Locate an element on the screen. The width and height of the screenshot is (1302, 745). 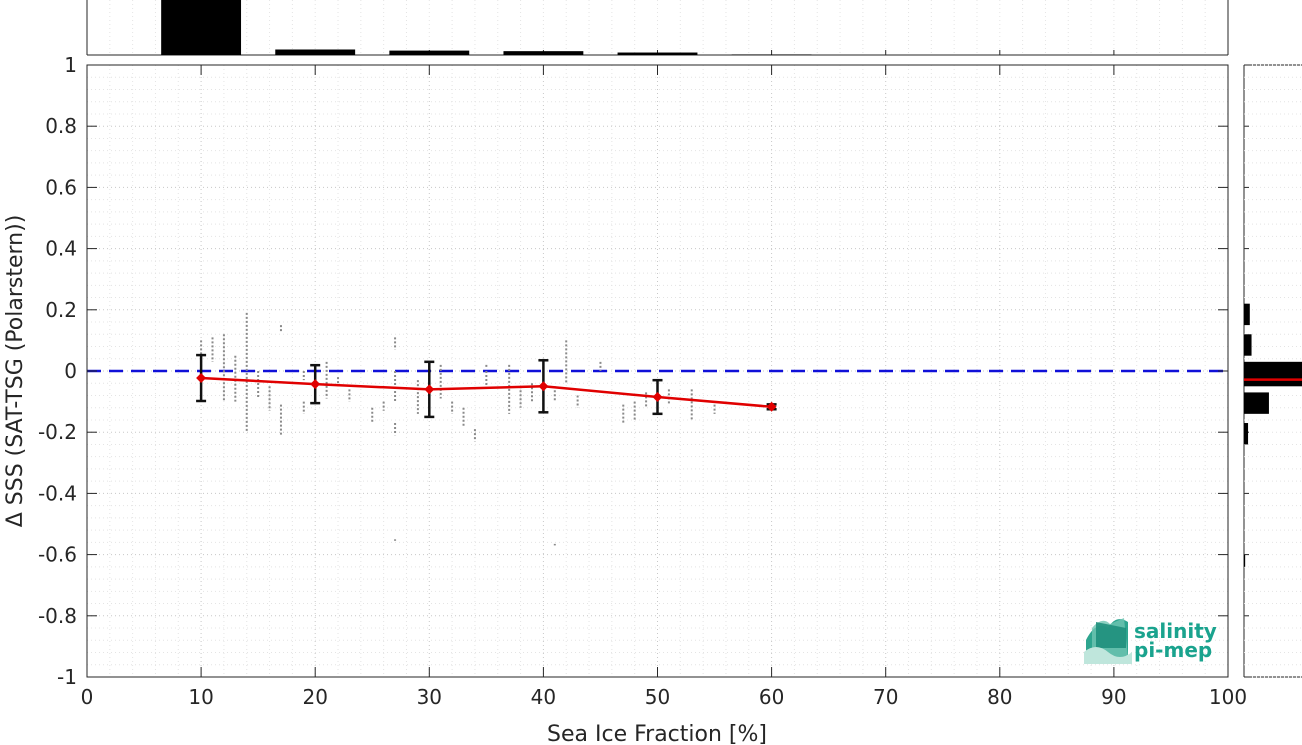
y-tick-label: -1 is located at coordinates (67, 677).